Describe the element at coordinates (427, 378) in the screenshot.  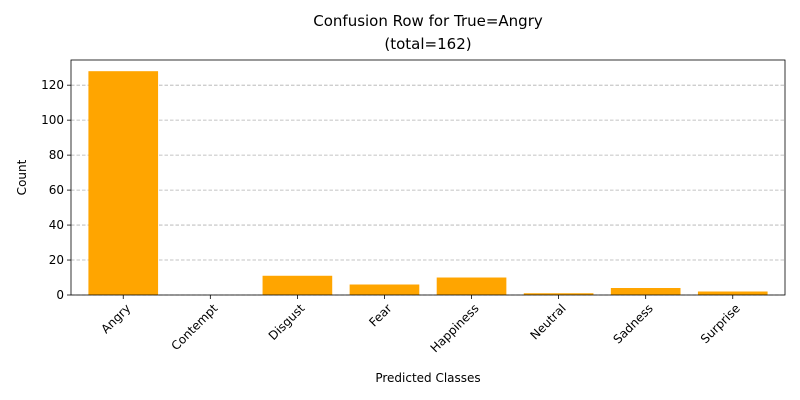
I see `x-axis-label: Predicted Classes` at that location.